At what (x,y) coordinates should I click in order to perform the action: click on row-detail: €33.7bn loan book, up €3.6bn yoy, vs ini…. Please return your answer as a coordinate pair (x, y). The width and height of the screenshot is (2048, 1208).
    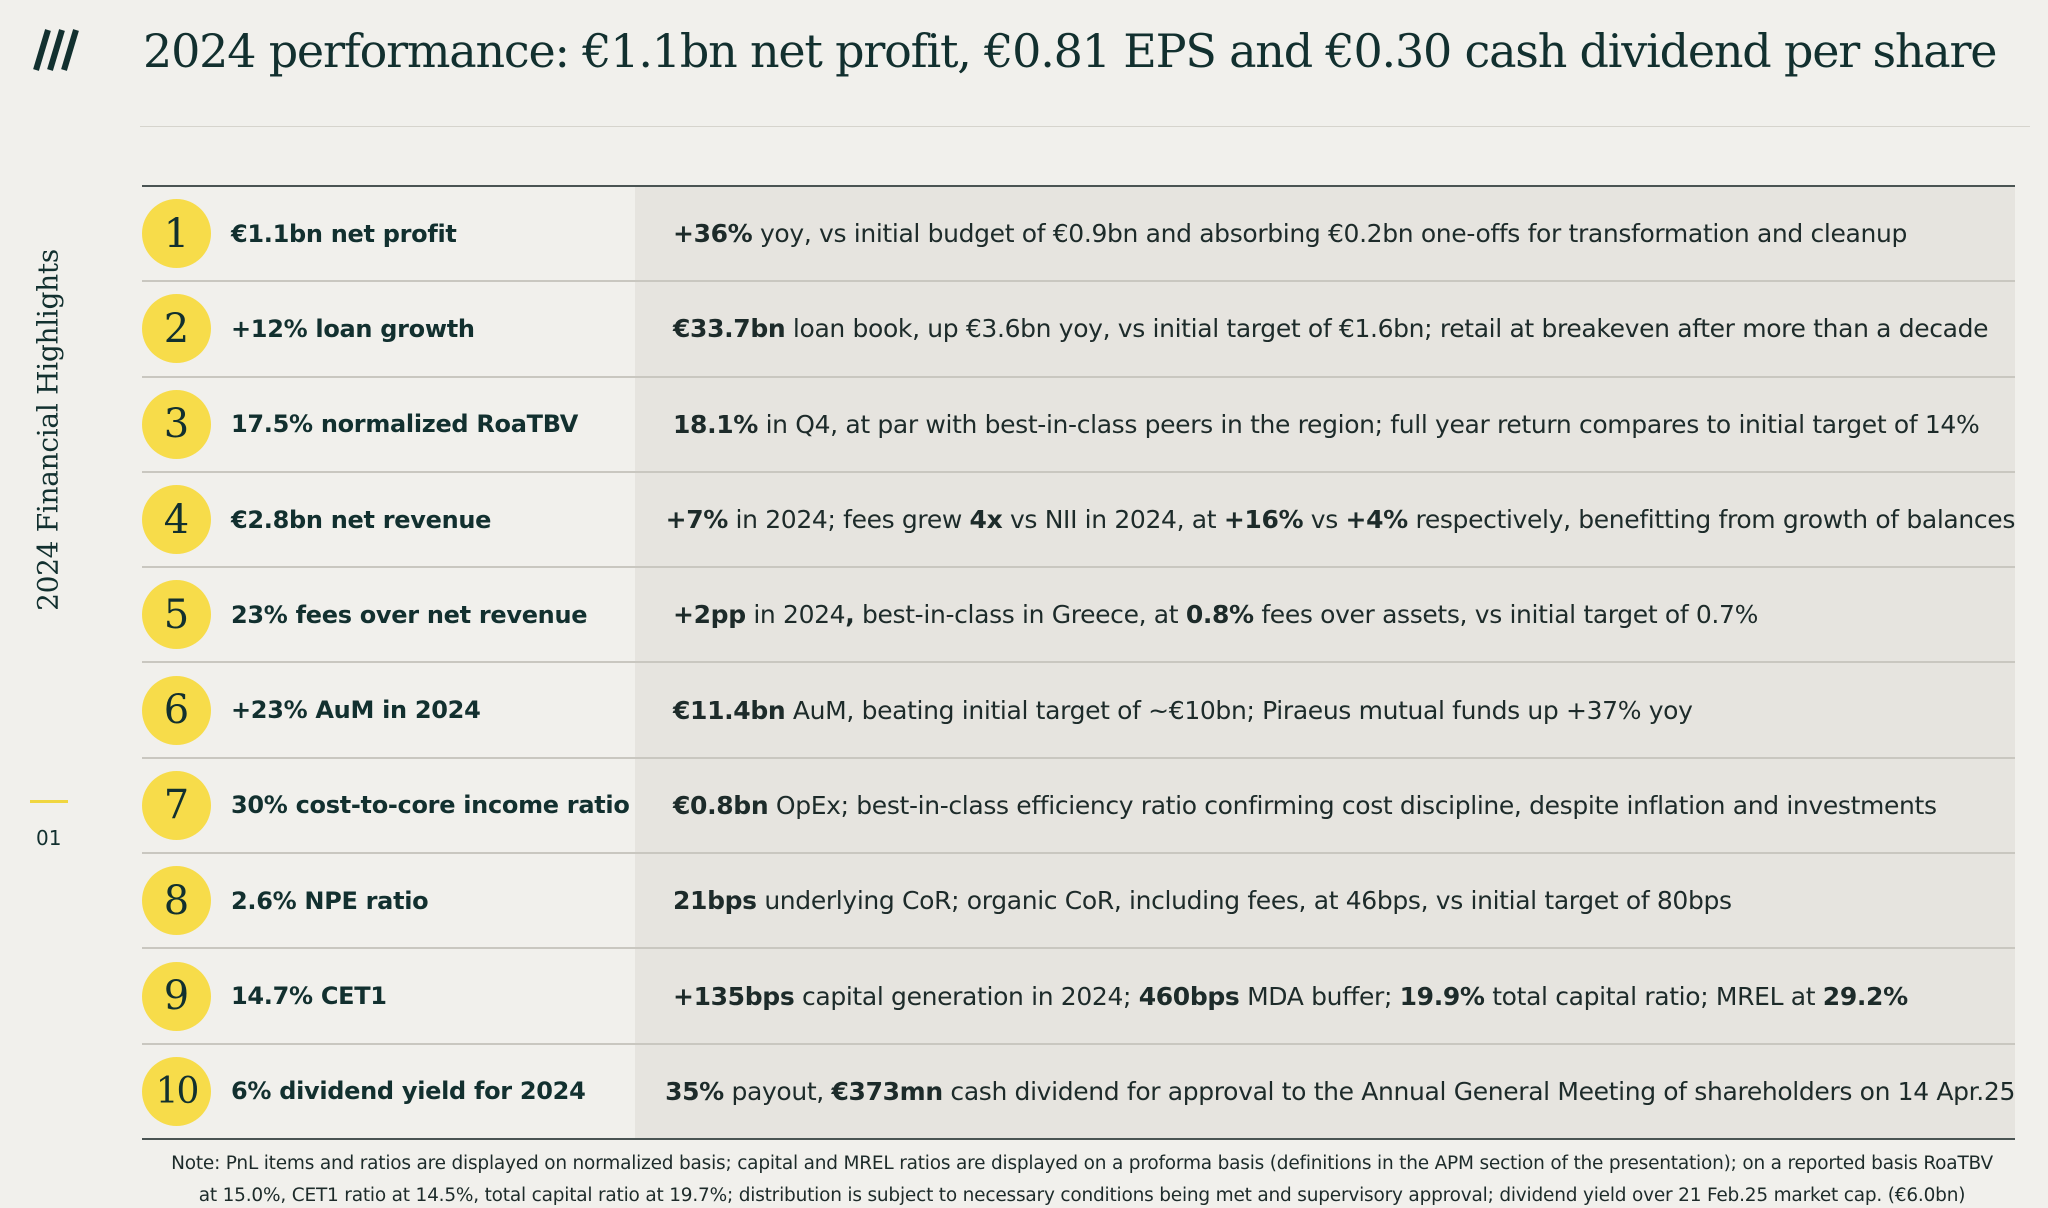
    Looking at the image, I should click on (1331, 329).